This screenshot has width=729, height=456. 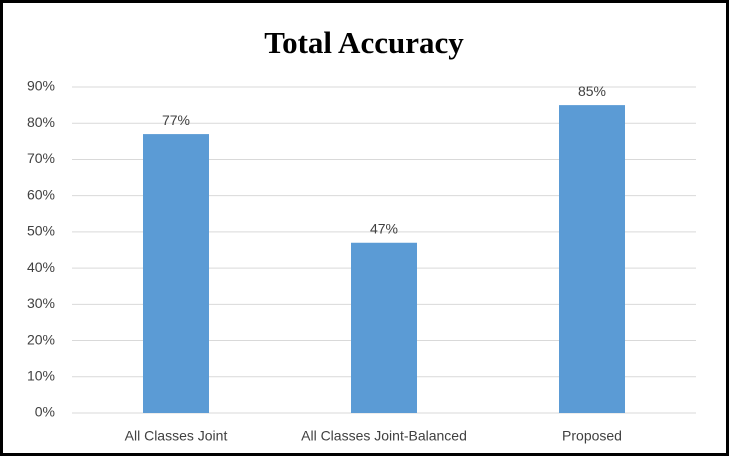 I want to click on y-tick-label: 40%, so click(x=41, y=267).